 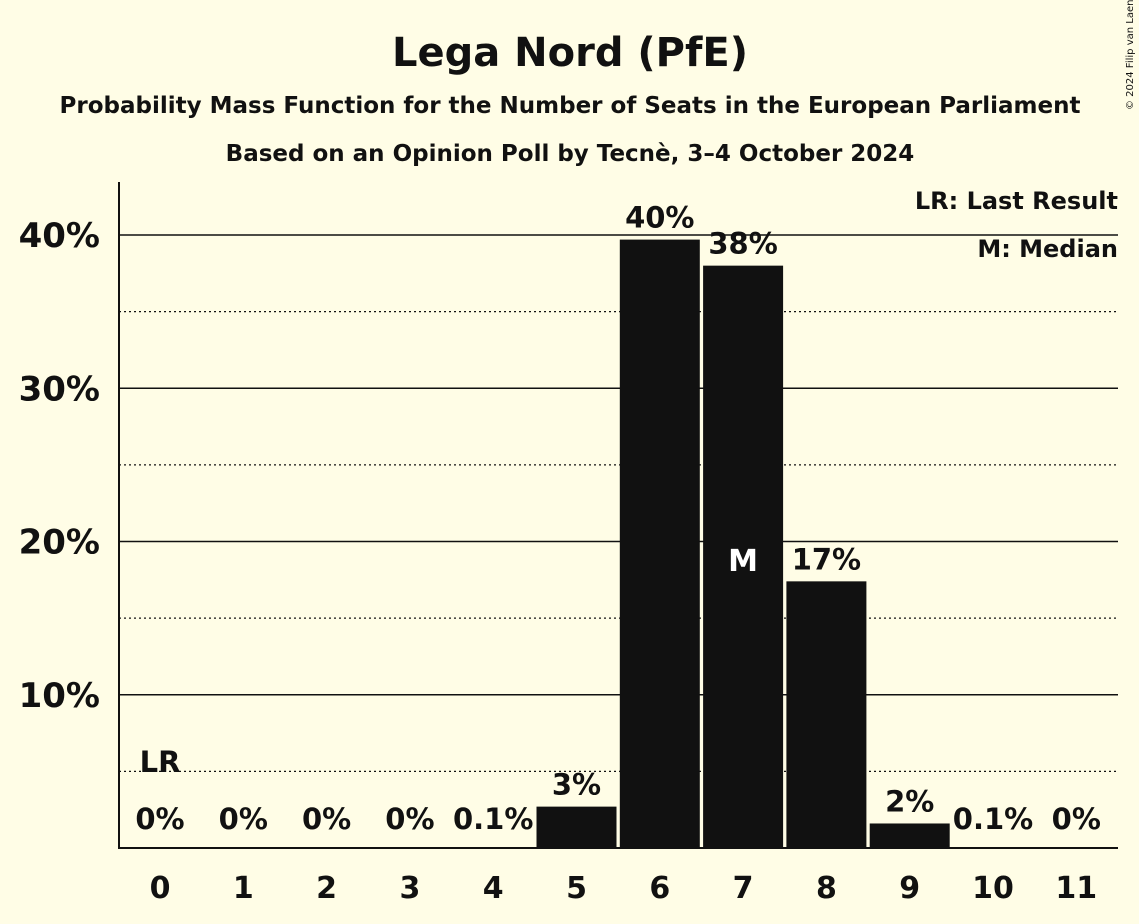 What do you see at coordinates (493, 888) in the screenshot?
I see `x-tick-label: 4` at bounding box center [493, 888].